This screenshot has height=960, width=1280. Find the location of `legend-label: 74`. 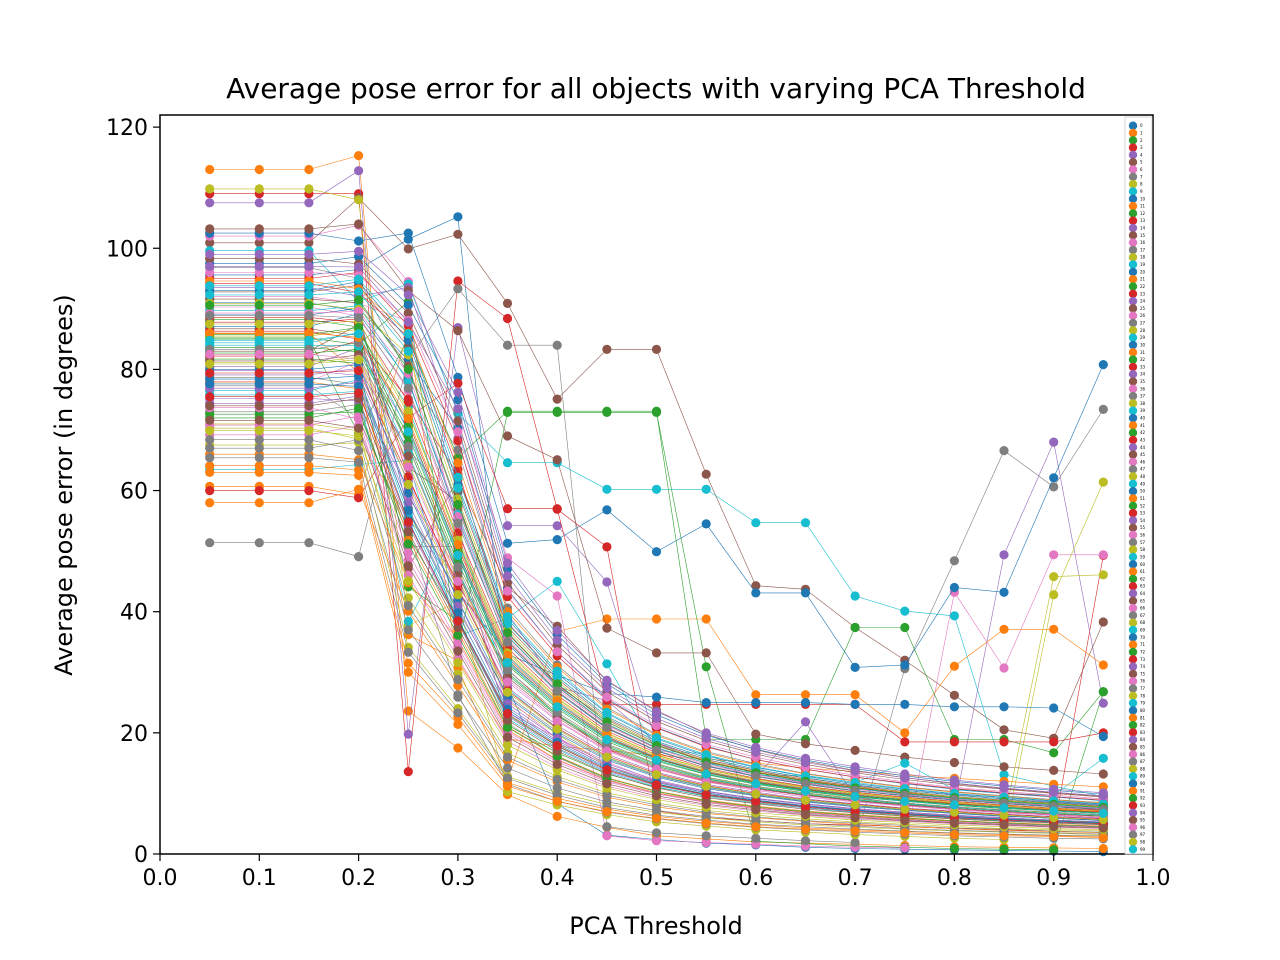

legend-label: 74 is located at coordinates (1143, 666).